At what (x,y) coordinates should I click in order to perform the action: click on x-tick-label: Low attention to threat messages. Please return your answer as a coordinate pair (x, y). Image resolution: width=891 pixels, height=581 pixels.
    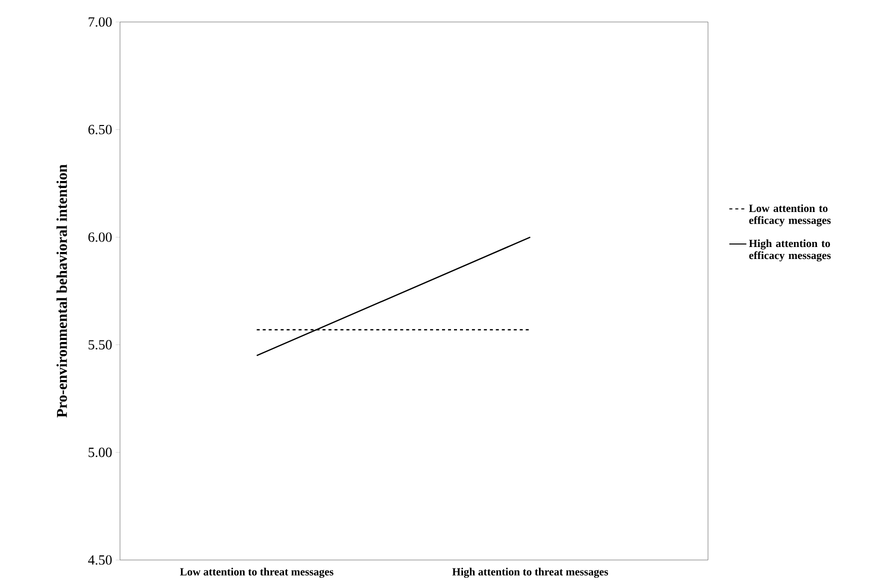
    Looking at the image, I should click on (257, 573).